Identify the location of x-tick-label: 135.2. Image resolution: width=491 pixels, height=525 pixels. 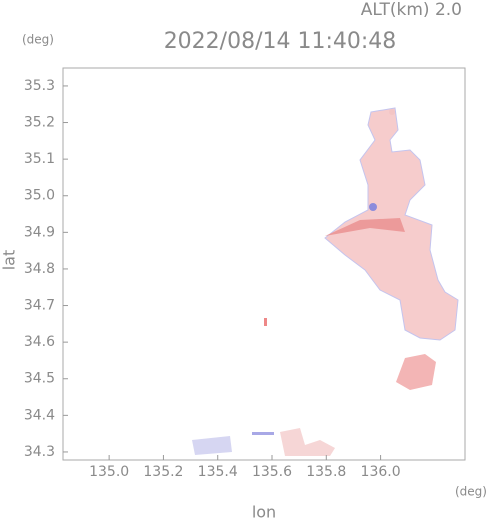
(163, 472).